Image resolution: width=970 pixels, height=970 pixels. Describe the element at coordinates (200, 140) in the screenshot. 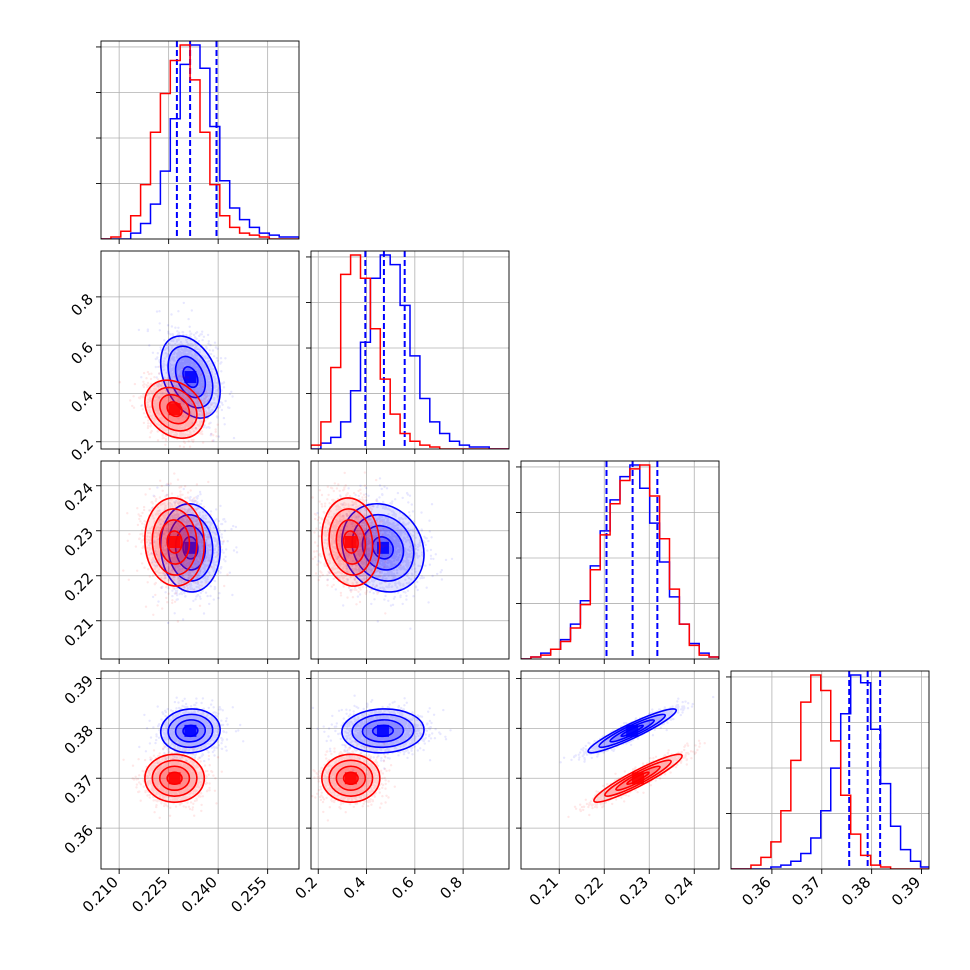

I see `panel-content` at that location.